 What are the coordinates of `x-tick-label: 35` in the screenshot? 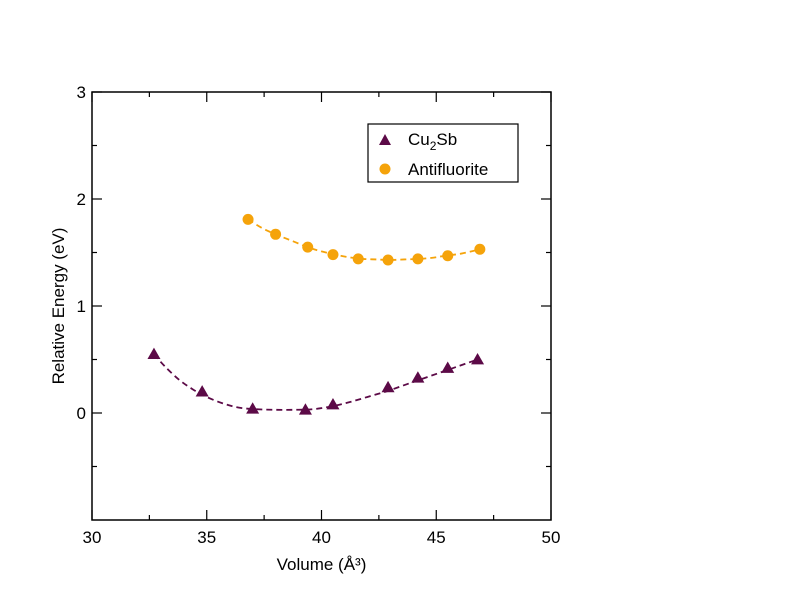 It's located at (206, 537).